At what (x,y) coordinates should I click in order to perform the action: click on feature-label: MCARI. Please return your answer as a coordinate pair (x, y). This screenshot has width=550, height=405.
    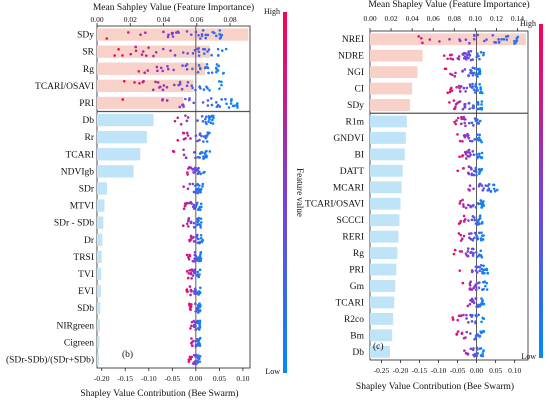
    Looking at the image, I should click on (348, 188).